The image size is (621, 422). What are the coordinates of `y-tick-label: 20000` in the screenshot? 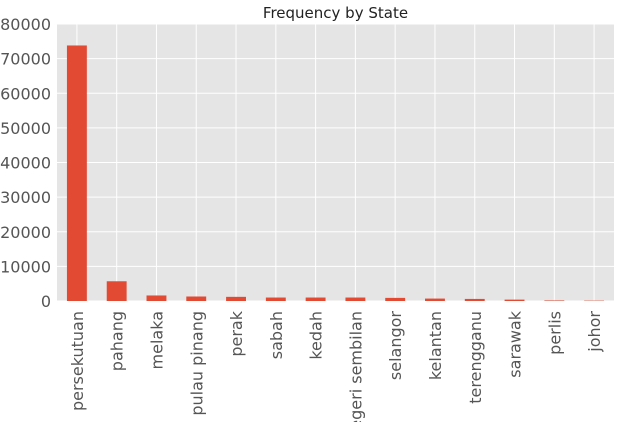 It's located at (25, 232).